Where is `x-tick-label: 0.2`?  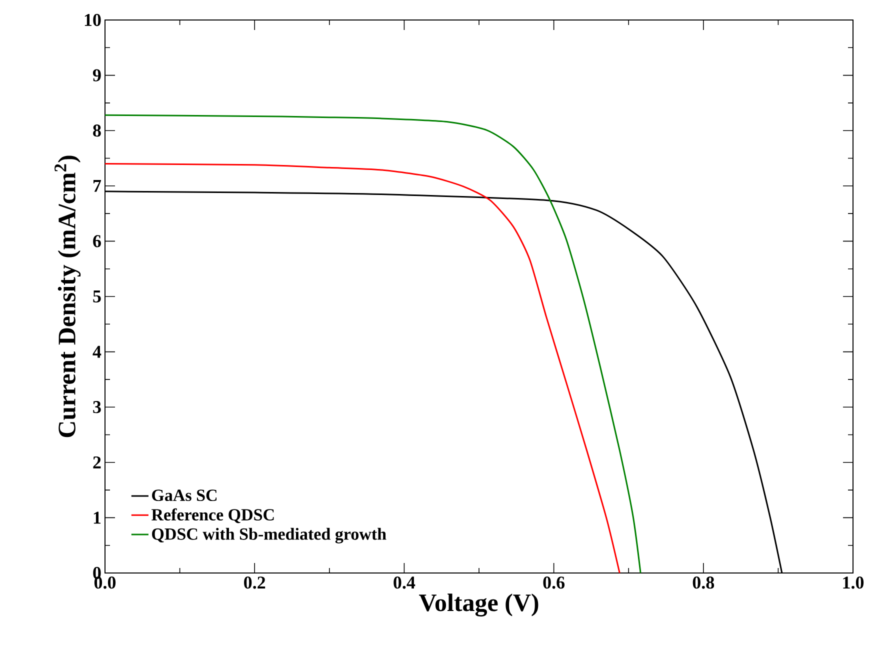
x-tick-label: 0.2 is located at coordinates (255, 582).